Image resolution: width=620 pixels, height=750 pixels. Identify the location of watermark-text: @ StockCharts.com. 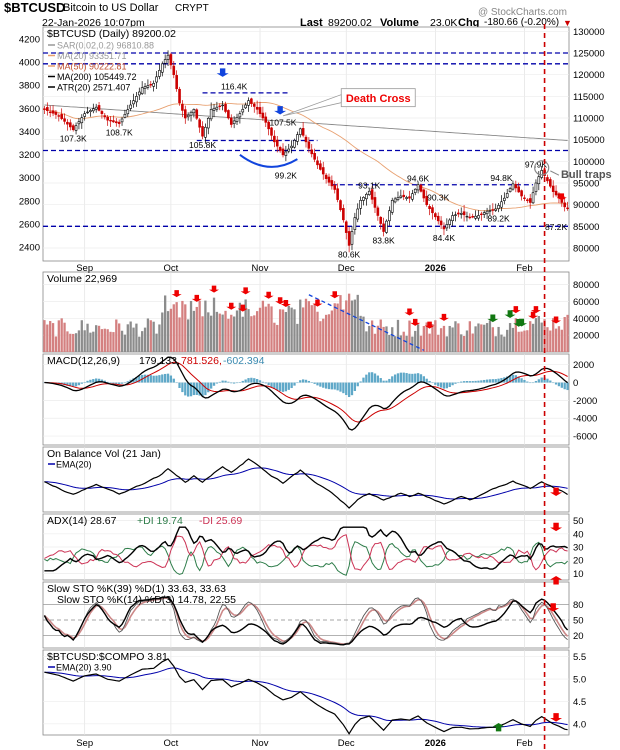
(522, 12).